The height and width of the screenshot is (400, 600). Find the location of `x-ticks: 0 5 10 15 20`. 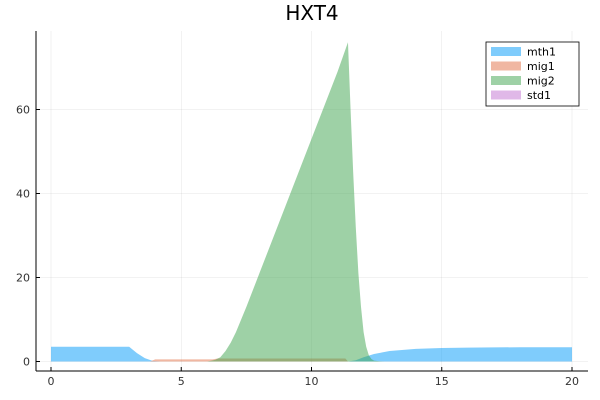

x-ticks: 0 5 10 15 20 is located at coordinates (313, 377).